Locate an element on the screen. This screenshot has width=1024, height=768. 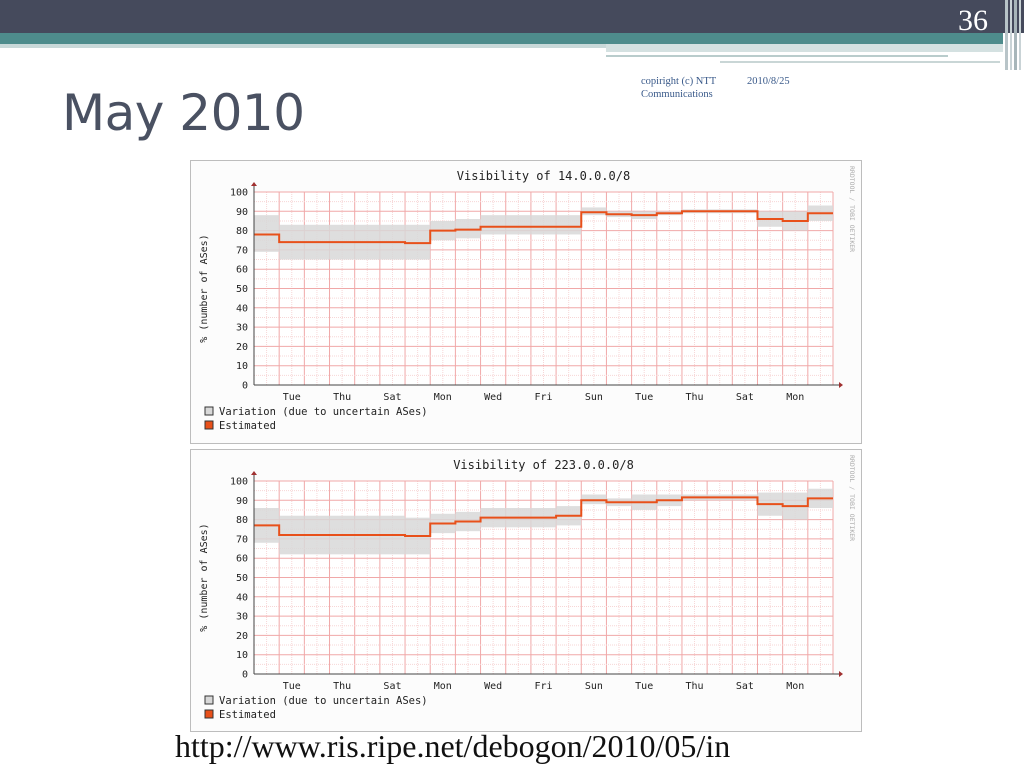
header-tab-shape is located at coordinates (804, 48).